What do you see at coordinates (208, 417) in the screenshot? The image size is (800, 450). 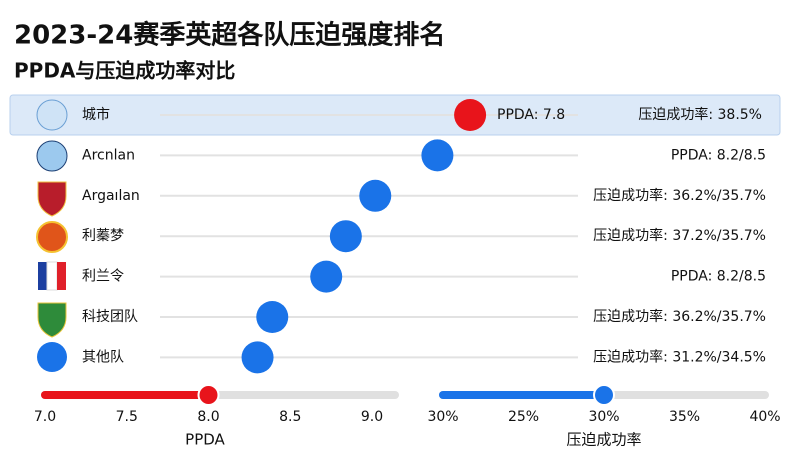 I see `x-tick-label: 8.0` at bounding box center [208, 417].